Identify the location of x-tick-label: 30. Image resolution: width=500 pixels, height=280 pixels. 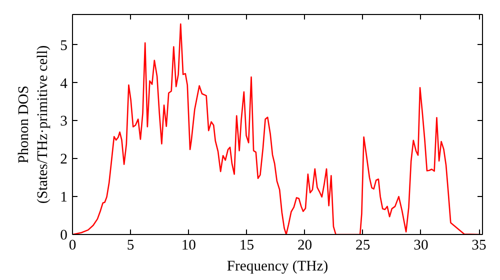
(421, 246).